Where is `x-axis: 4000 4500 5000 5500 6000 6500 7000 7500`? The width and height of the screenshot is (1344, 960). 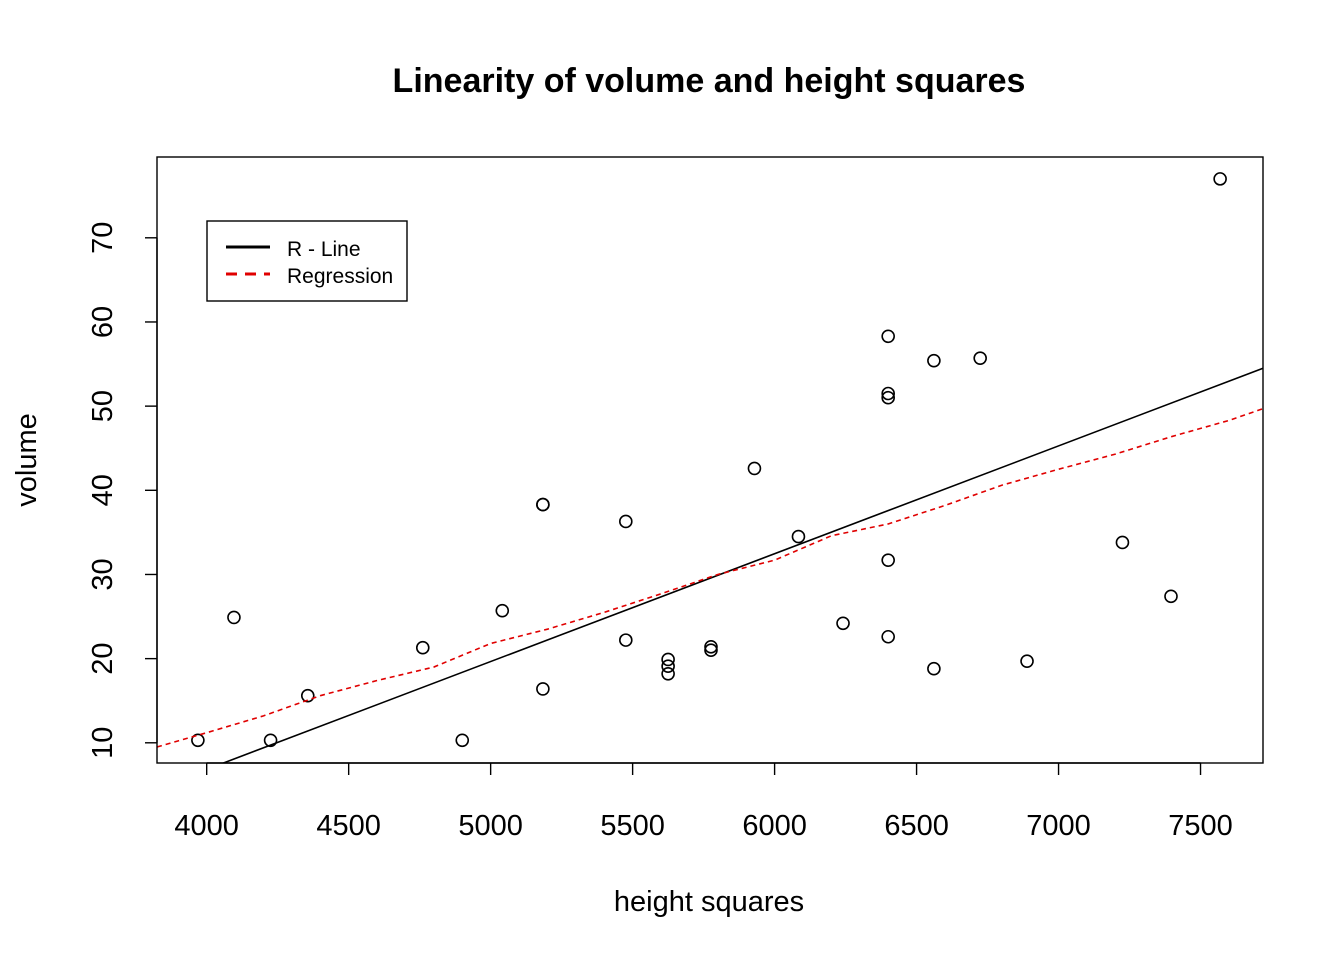 x-axis: 4000 4500 5000 5500 6000 6500 7000 7500 is located at coordinates (703, 802).